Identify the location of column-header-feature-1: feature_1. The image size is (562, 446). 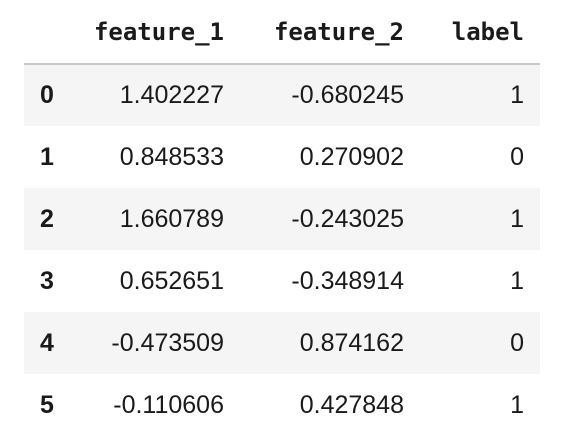
(158, 31).